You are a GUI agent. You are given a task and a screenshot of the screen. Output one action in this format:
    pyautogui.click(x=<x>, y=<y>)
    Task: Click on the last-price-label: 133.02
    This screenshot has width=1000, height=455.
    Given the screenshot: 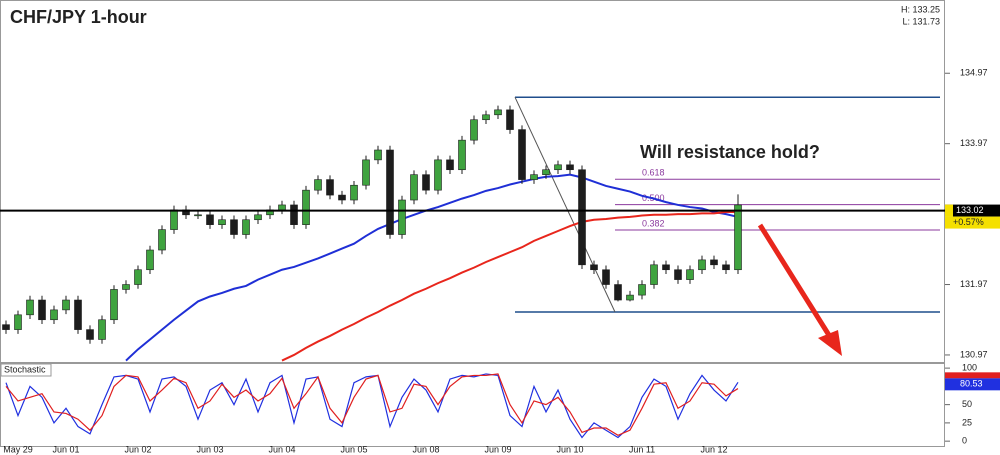 What is the action you would take?
    pyautogui.click(x=970, y=210)
    